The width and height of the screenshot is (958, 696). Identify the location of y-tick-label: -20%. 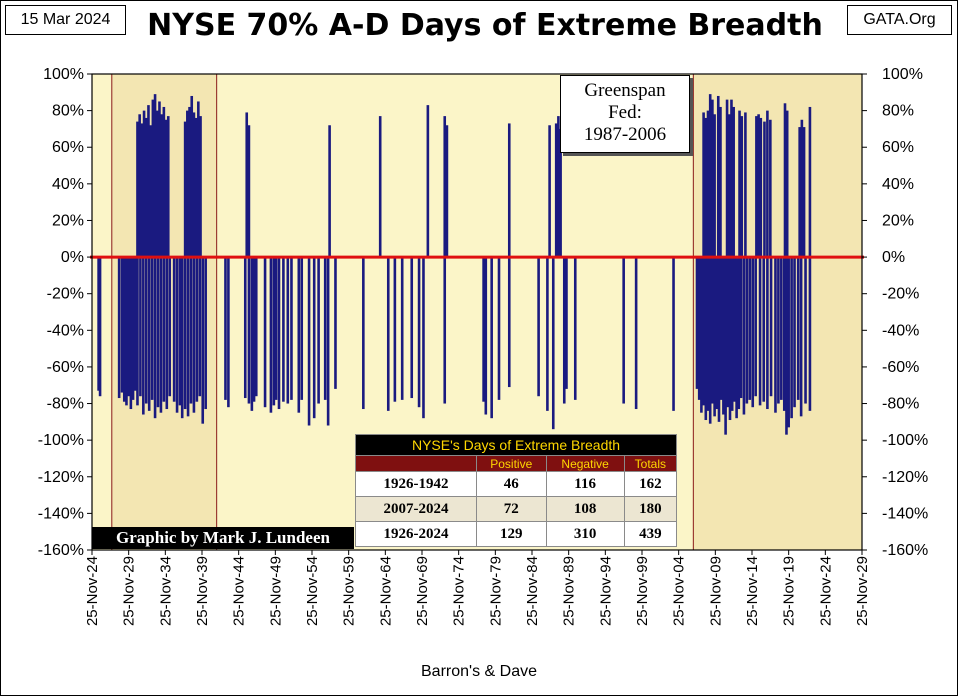
(65, 294).